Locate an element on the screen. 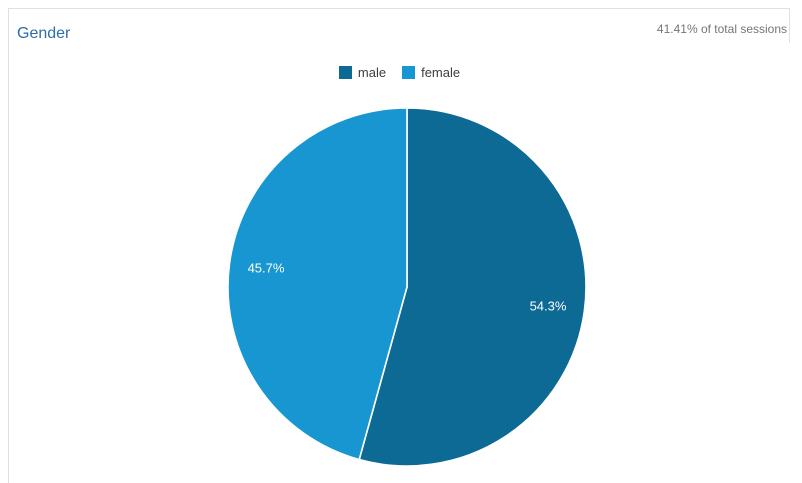 Image resolution: width=802 pixels, height=483 pixels. legend-label-female: female is located at coordinates (441, 72).